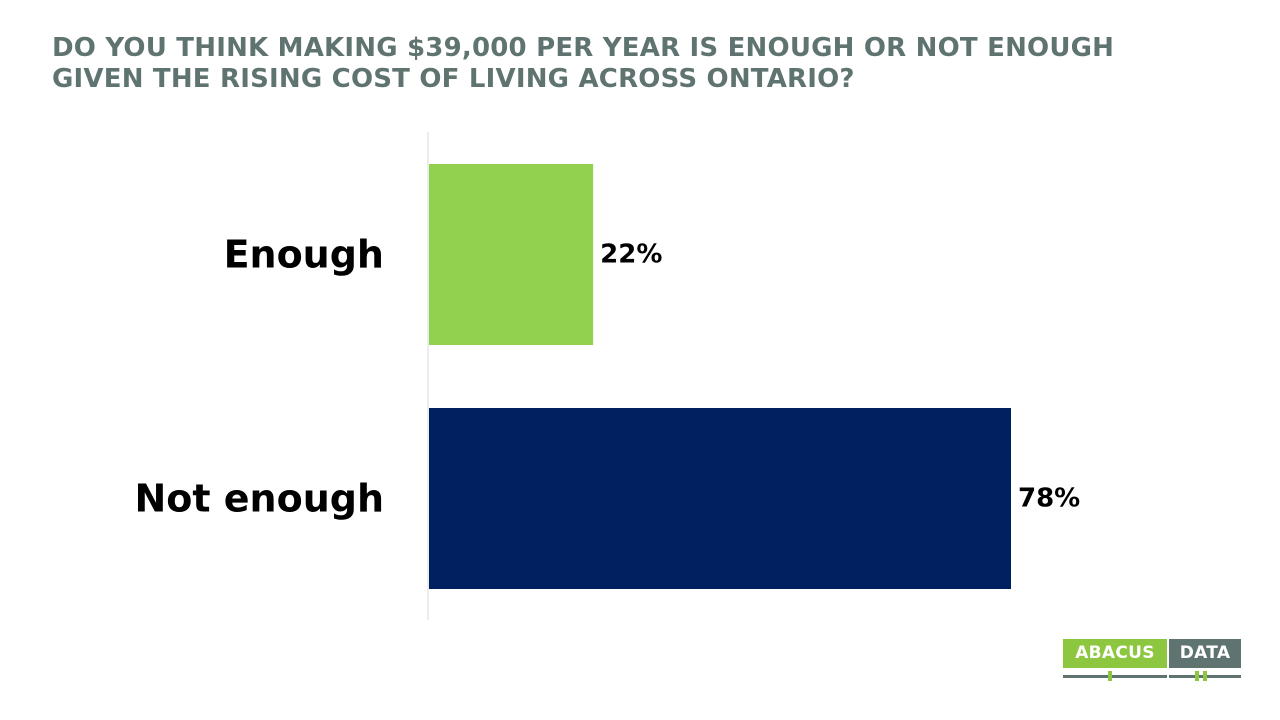  Describe the element at coordinates (259, 499) in the screenshot. I see `category-label-not-enough: Not enough` at that location.